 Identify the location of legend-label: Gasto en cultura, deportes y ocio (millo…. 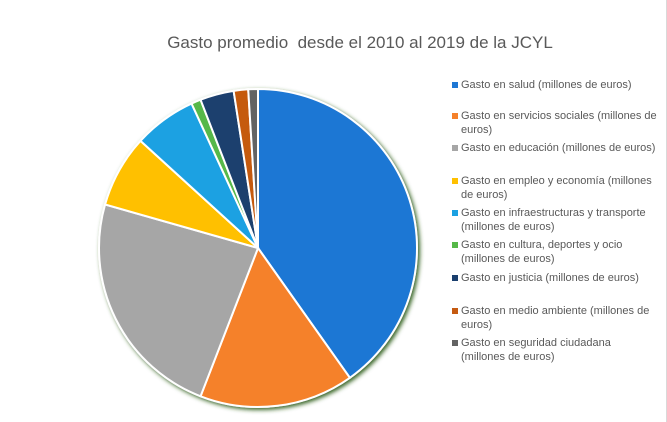
(542, 252).